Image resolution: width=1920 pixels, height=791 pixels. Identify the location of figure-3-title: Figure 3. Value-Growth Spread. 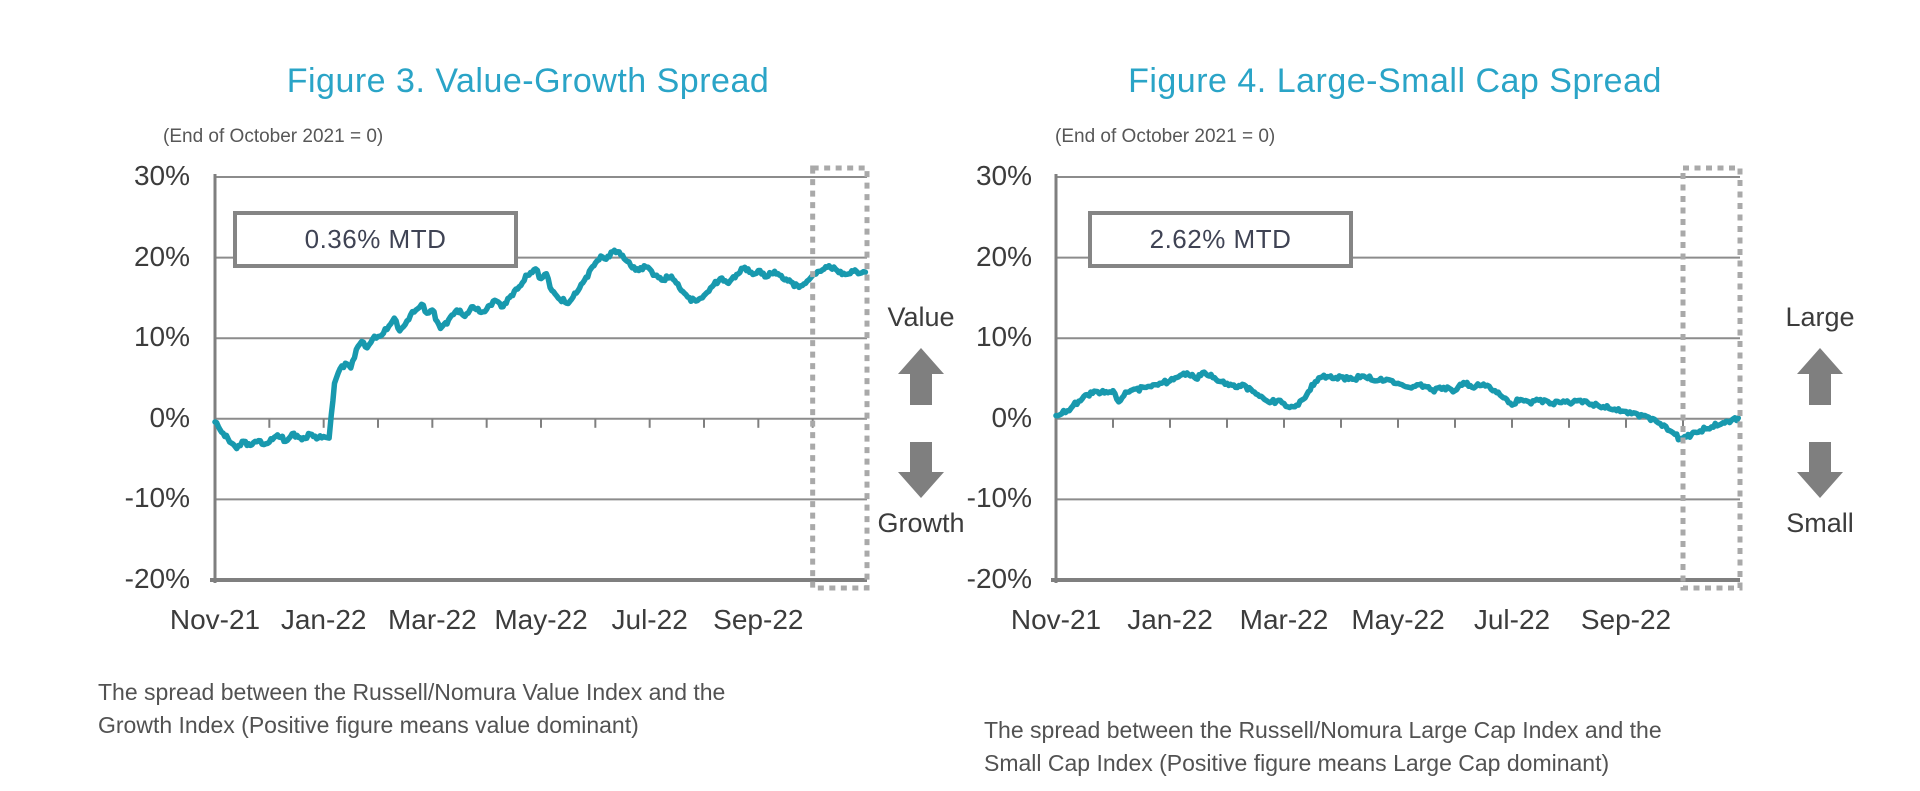
(528, 81).